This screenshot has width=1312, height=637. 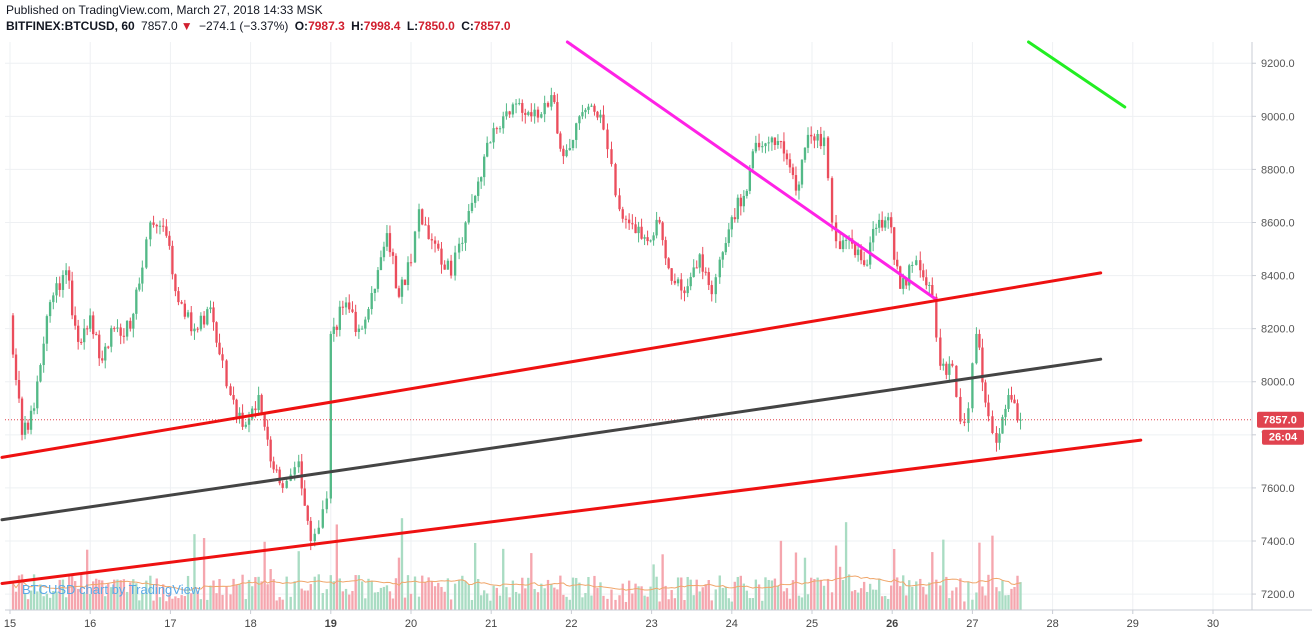 I want to click on volume-ma-line, so click(x=516, y=583).